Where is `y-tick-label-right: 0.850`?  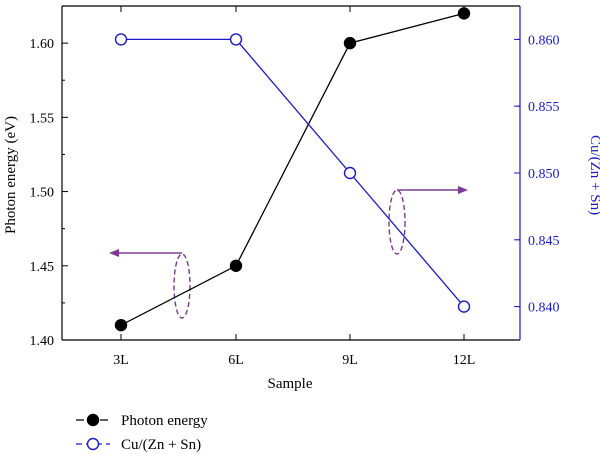 y-tick-label-right: 0.850 is located at coordinates (544, 174).